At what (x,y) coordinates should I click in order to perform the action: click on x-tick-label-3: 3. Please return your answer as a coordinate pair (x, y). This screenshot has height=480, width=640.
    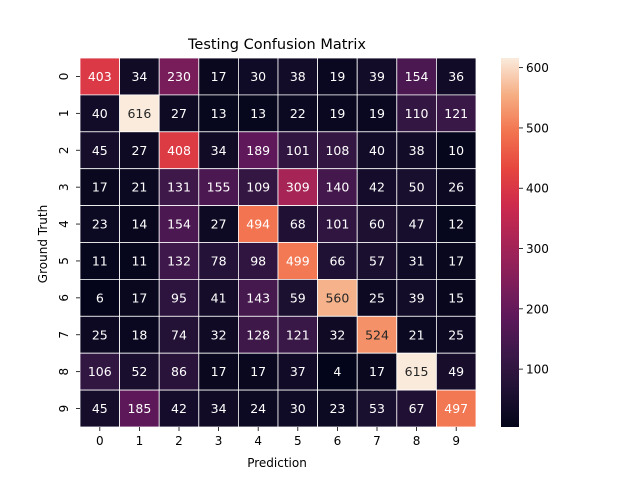
    Looking at the image, I should click on (219, 441).